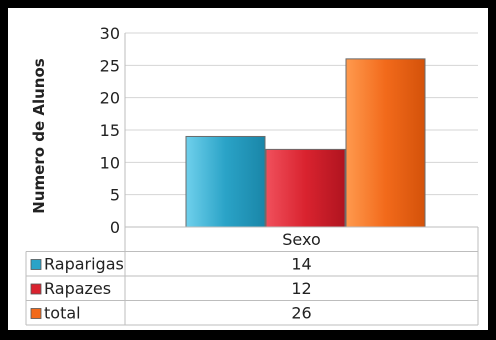 This screenshot has width=496, height=340. I want to click on y-tick-label: 15, so click(110, 130).